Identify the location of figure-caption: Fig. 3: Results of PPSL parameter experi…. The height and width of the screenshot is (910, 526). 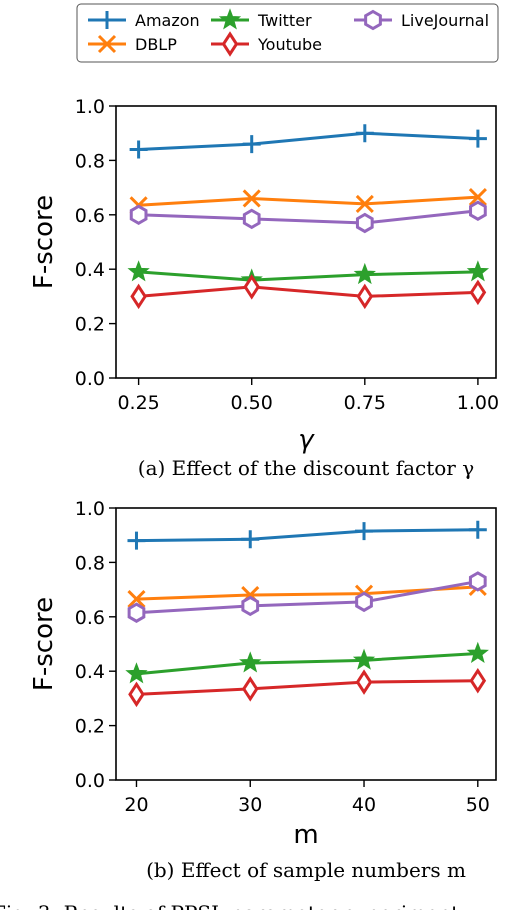
(229, 905).